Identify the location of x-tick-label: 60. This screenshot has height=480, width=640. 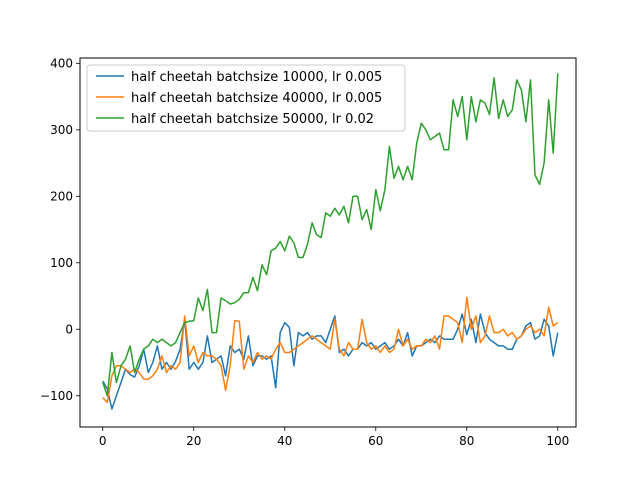
(375, 441).